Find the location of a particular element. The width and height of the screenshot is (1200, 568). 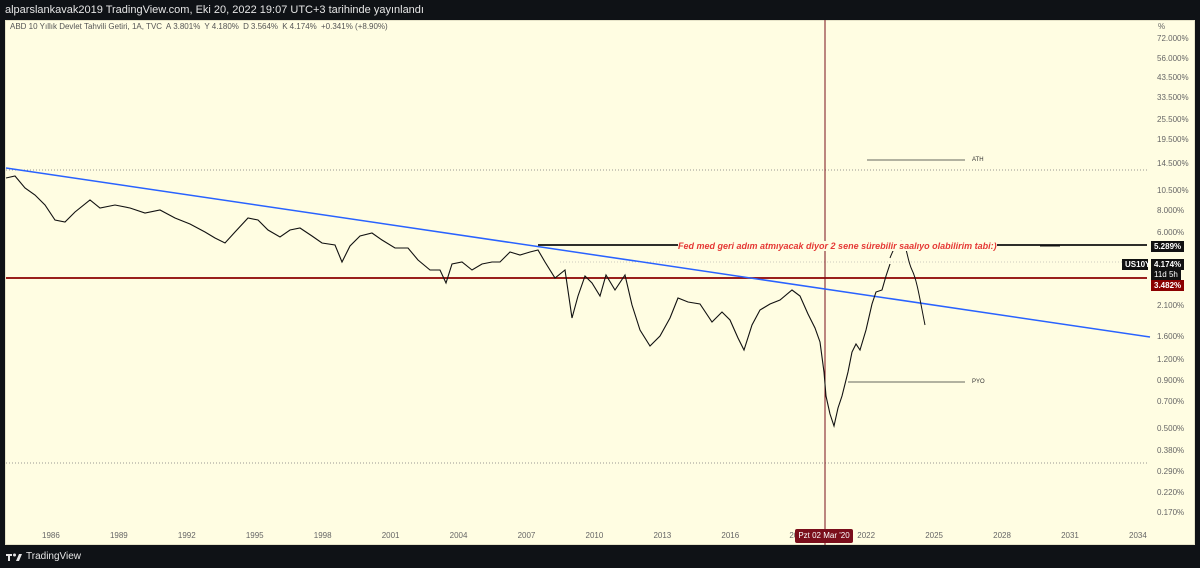

price-tag-support: 3.482% is located at coordinates (1168, 285).